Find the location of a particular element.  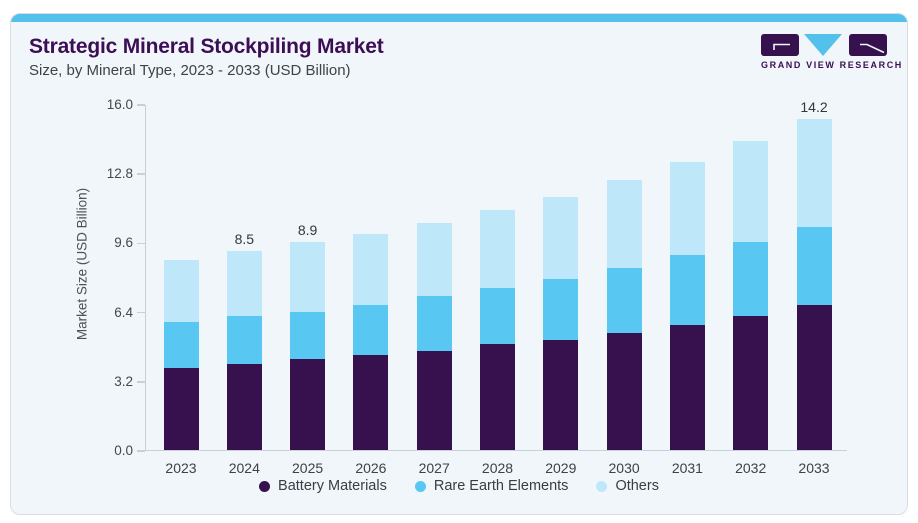

legend-label: Rare Earth Elements is located at coordinates (501, 486).